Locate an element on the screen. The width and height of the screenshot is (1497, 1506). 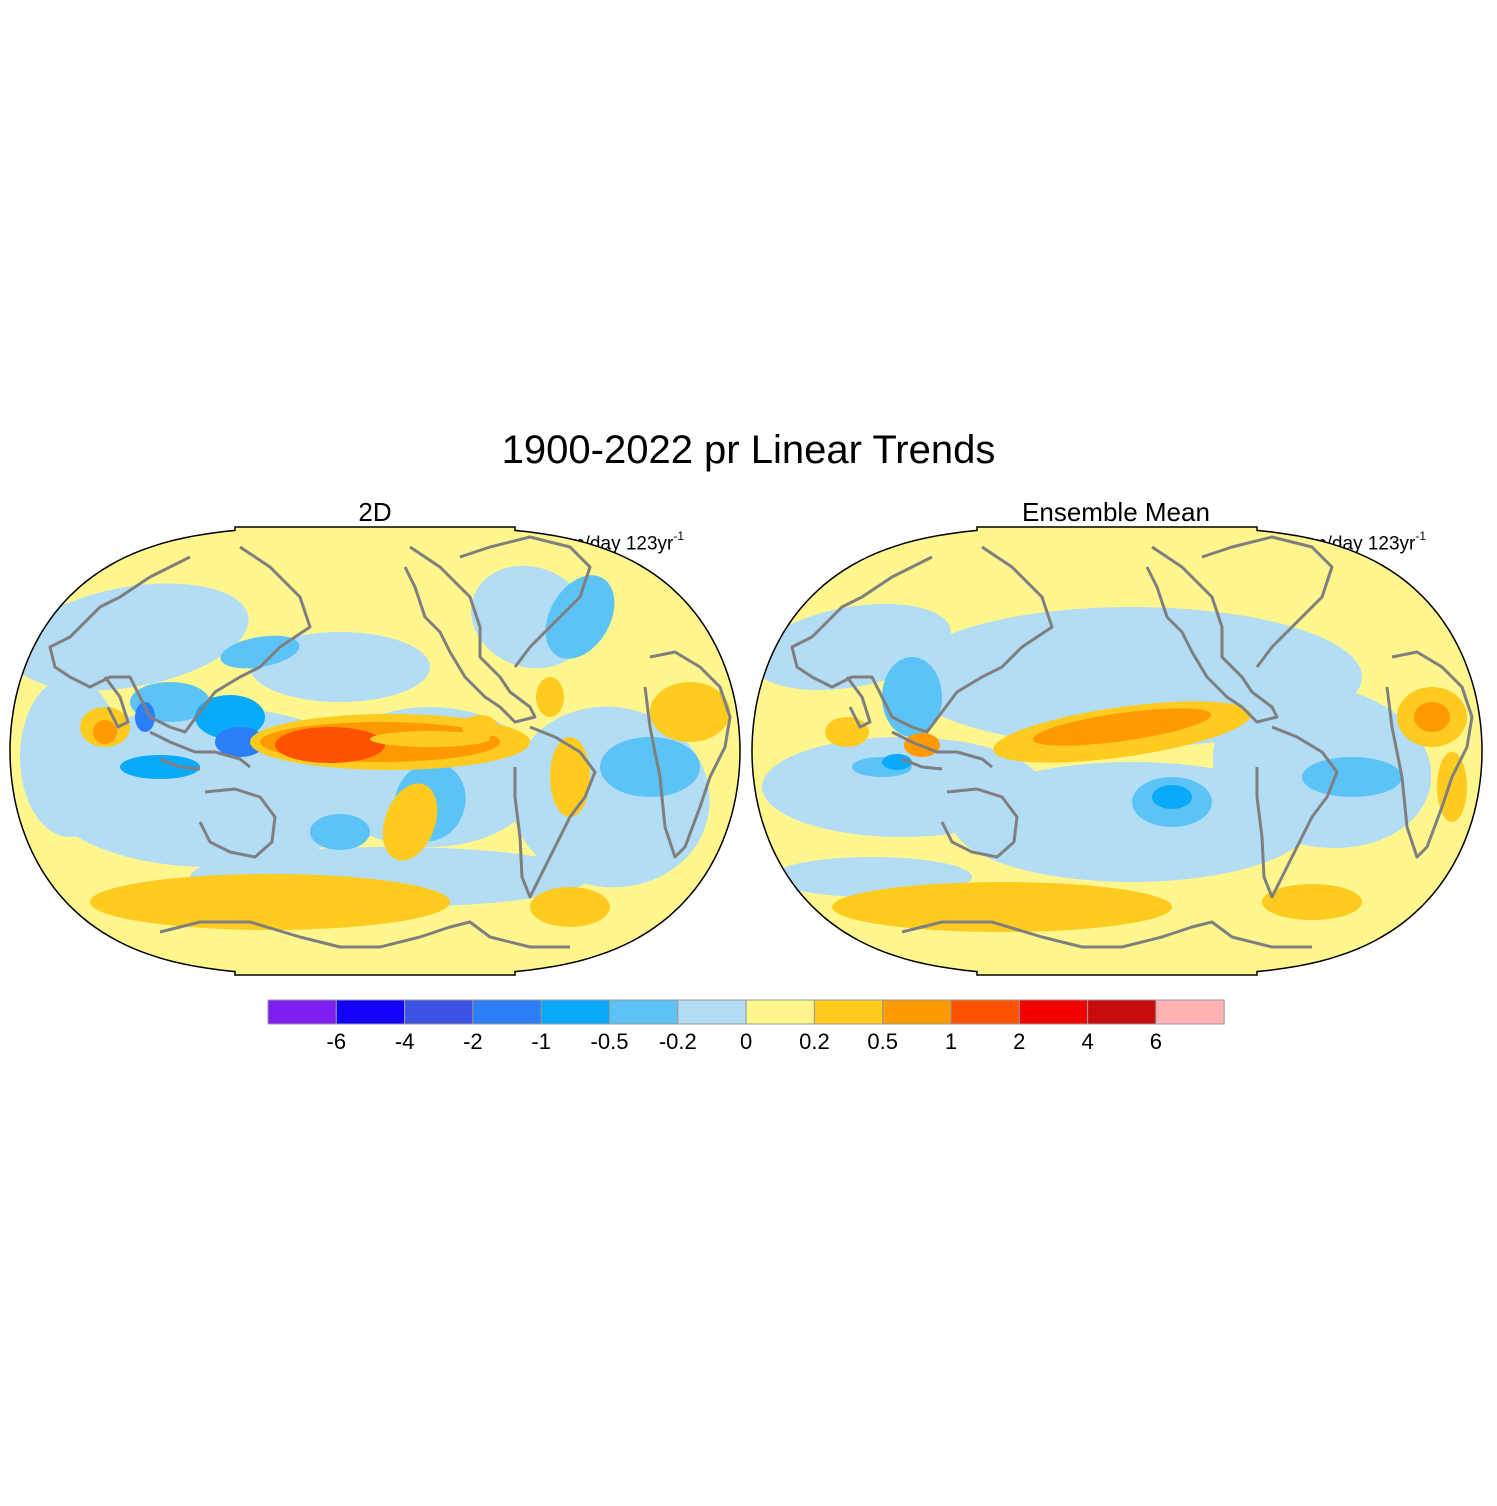
trend-map-ensemble-mean is located at coordinates (1117, 751).